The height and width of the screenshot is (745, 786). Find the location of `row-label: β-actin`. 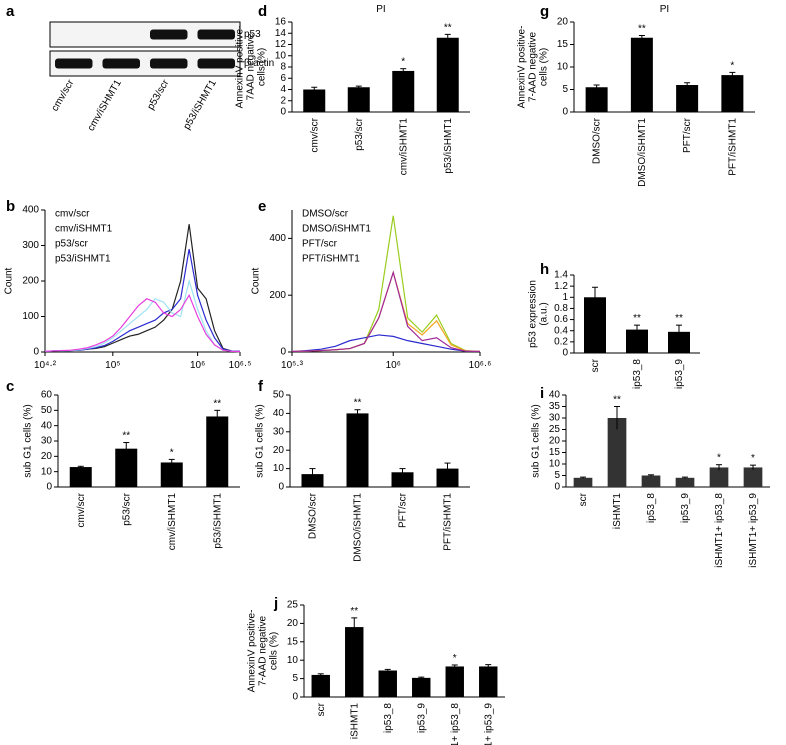

row-label: β-actin is located at coordinates (259, 63).